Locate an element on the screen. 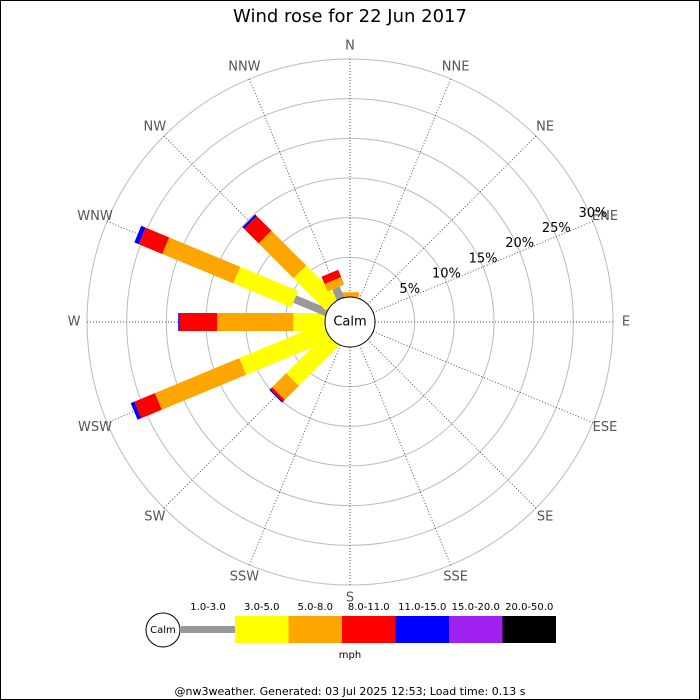  direction-label: N is located at coordinates (350, 46).